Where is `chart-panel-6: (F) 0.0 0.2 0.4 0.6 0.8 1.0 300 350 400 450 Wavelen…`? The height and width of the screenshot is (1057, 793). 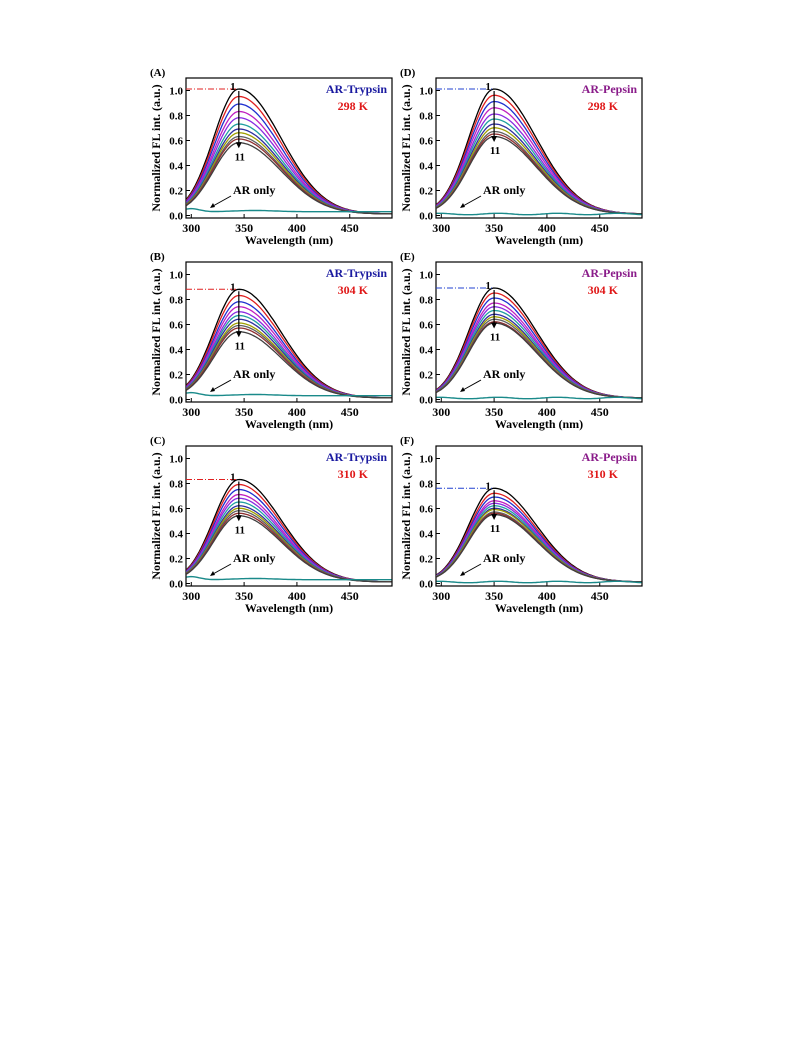 chart-panel-6: (F) 0.0 0.2 0.4 0.6 0.8 1.0 300 350 400 450 Wavelen… is located at coordinates (521, 525).